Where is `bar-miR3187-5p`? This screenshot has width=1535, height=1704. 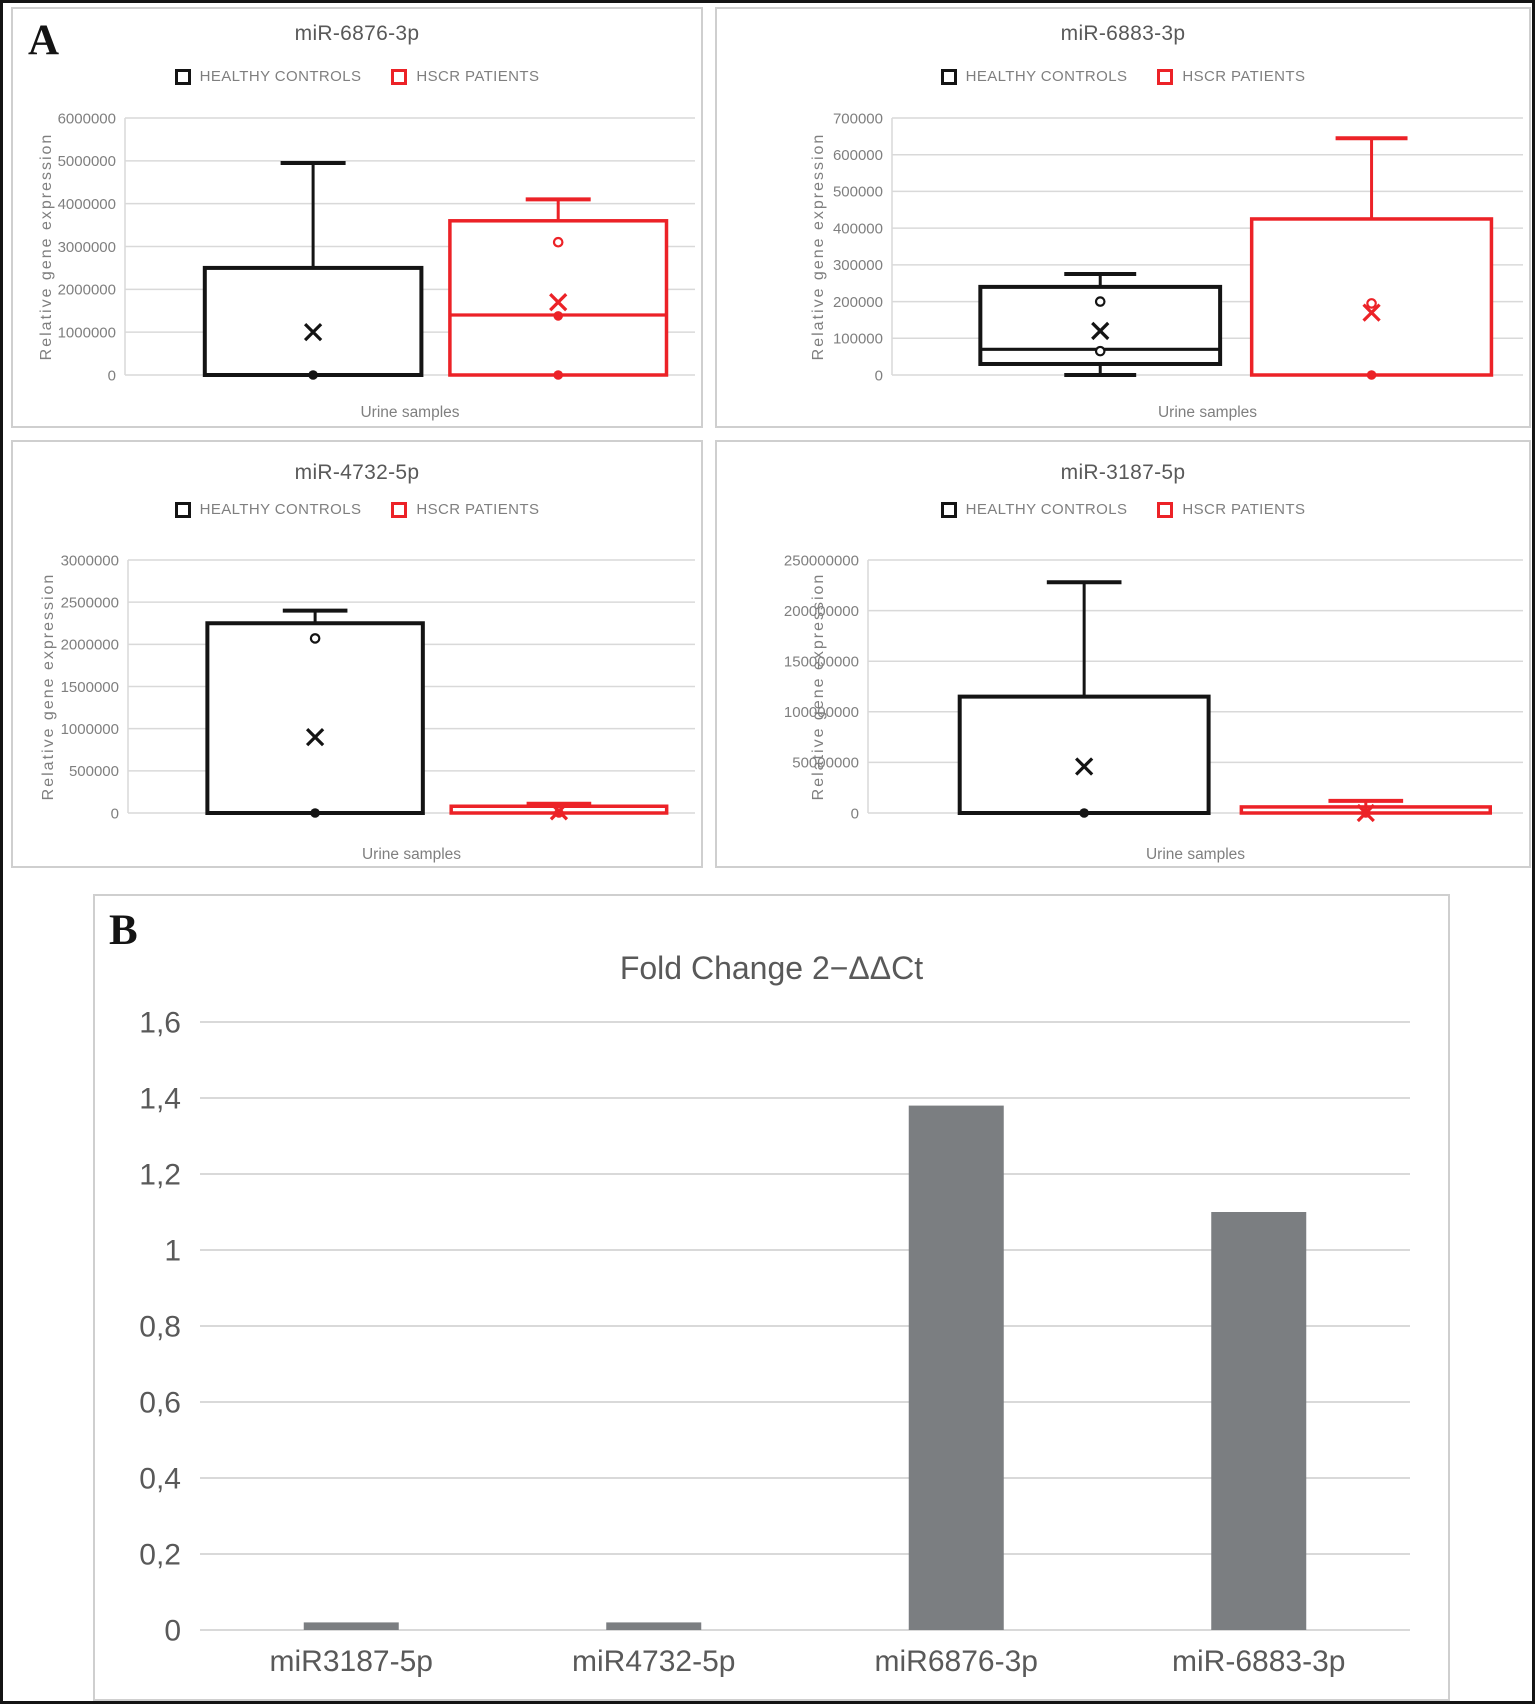 bar-miR3187-5p is located at coordinates (351, 1626).